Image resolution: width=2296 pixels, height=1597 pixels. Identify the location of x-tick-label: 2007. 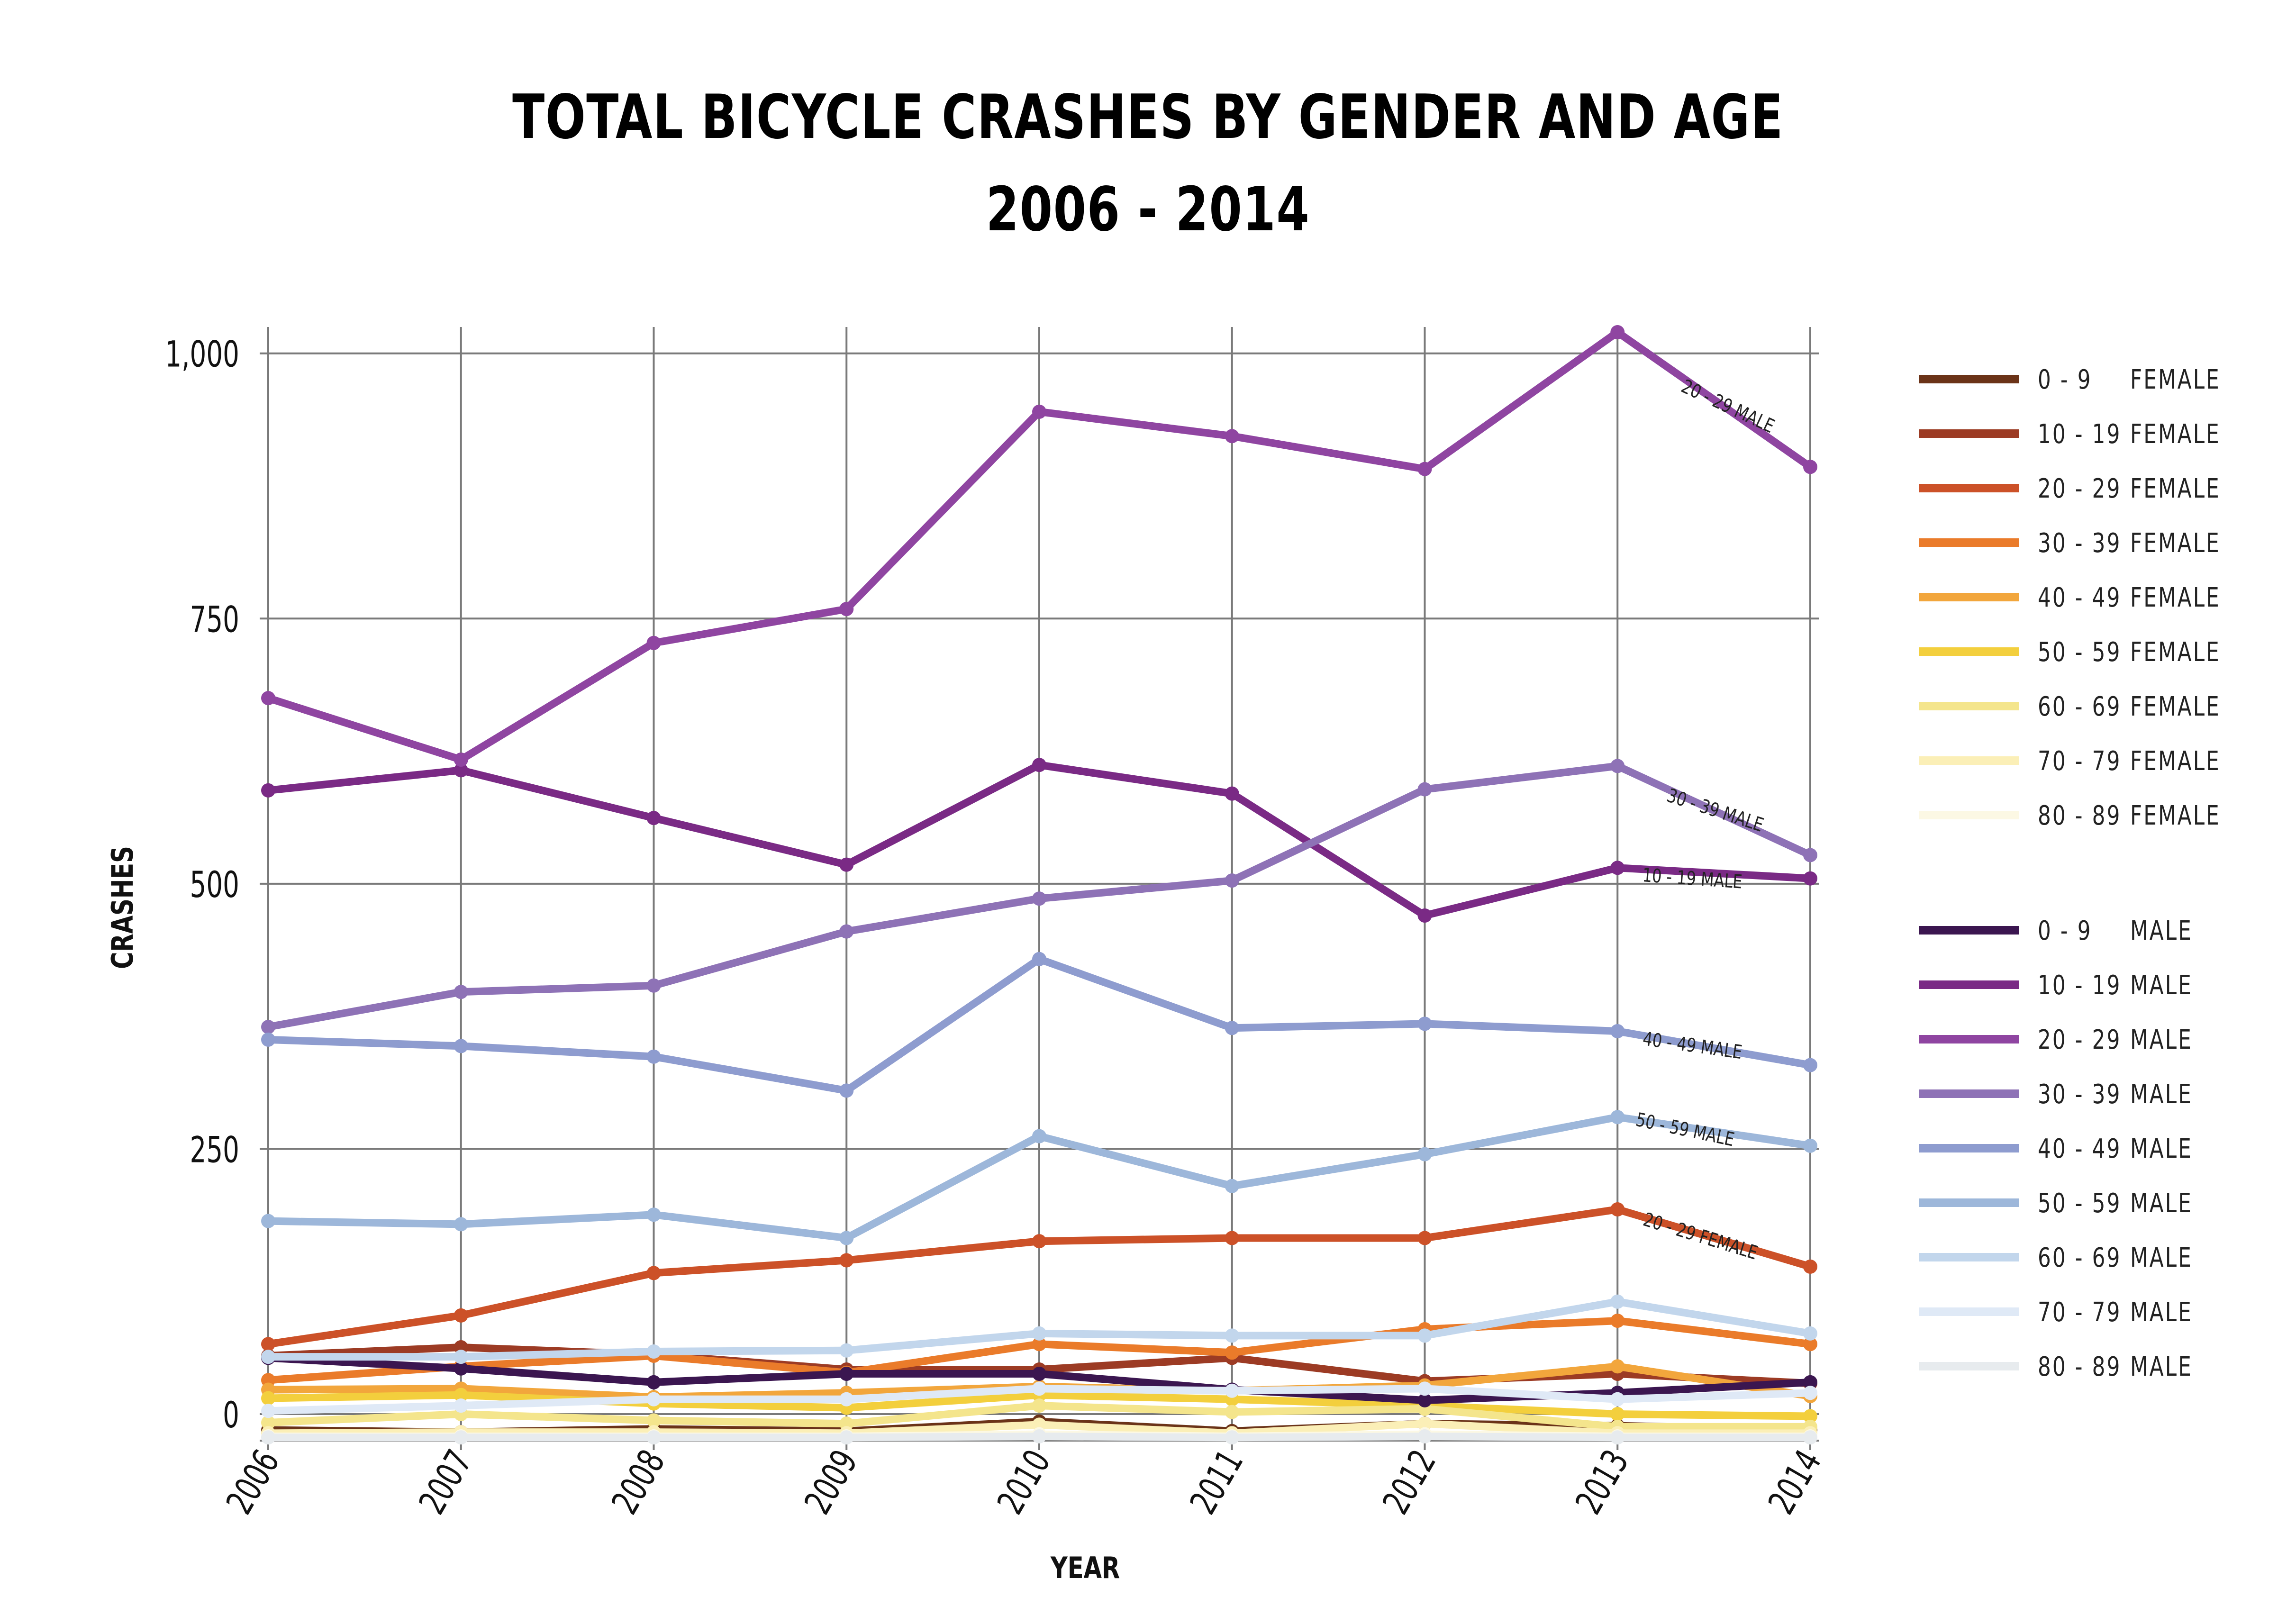
(445, 1482).